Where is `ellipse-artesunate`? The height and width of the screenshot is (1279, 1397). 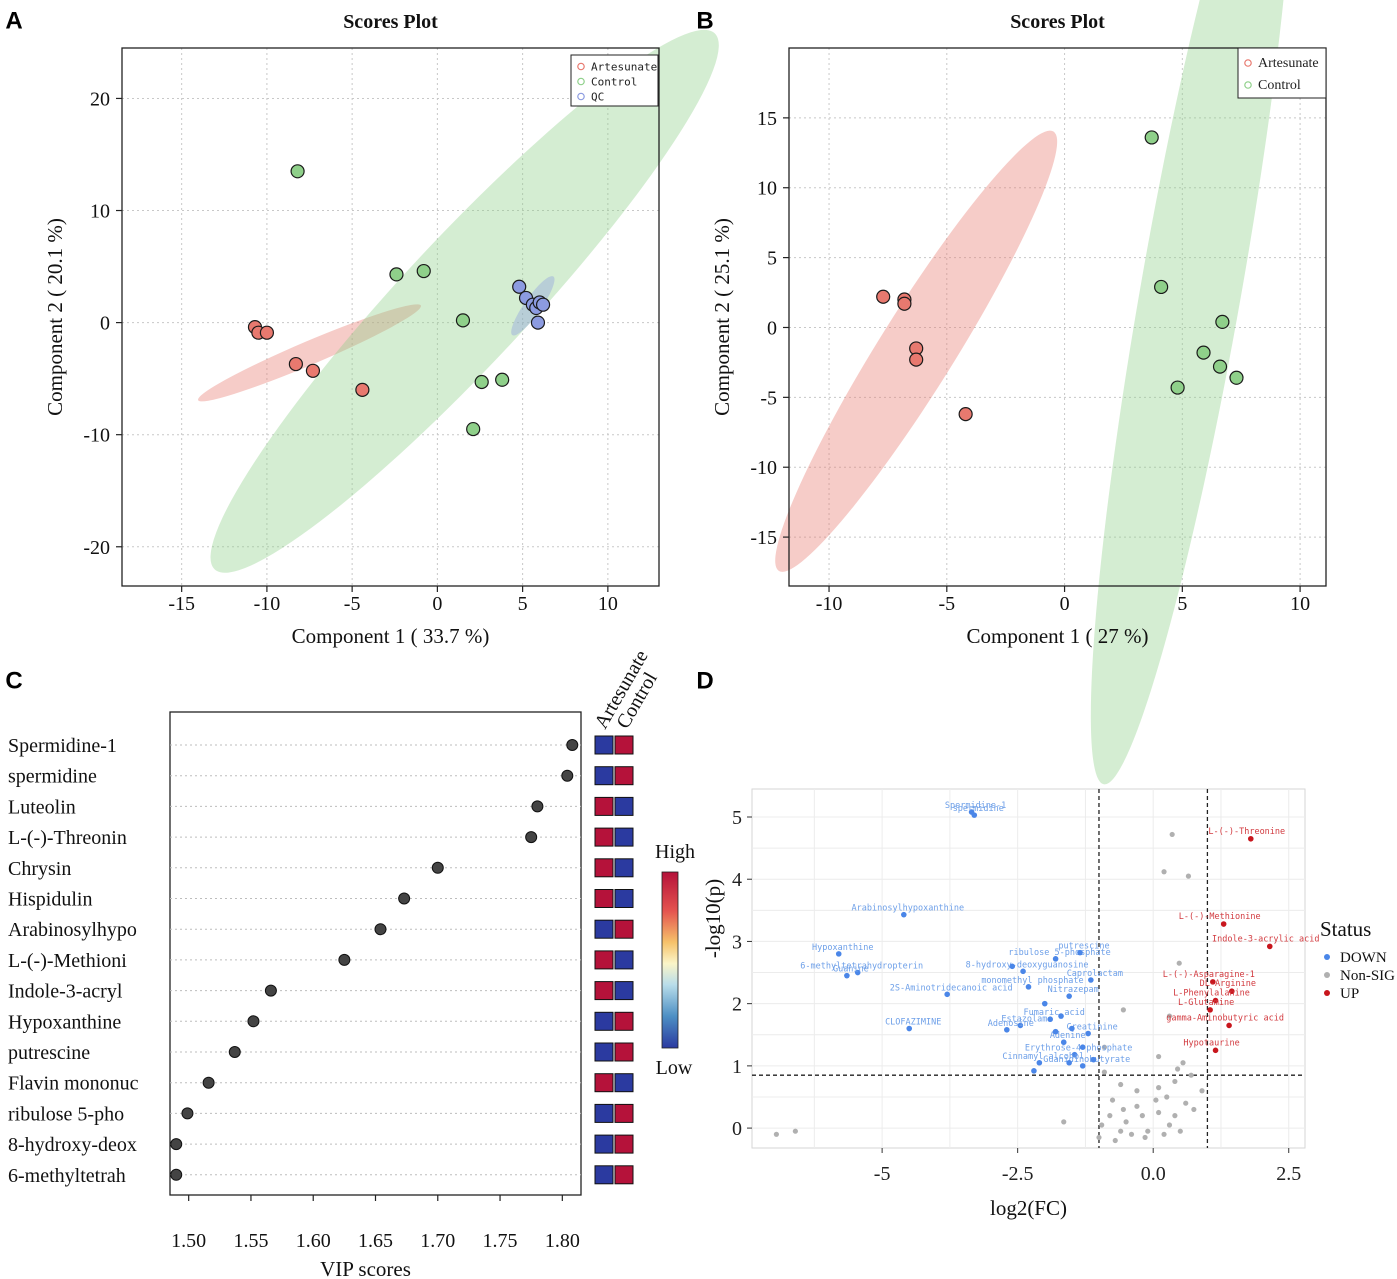 ellipse-artesunate is located at coordinates (310, 353).